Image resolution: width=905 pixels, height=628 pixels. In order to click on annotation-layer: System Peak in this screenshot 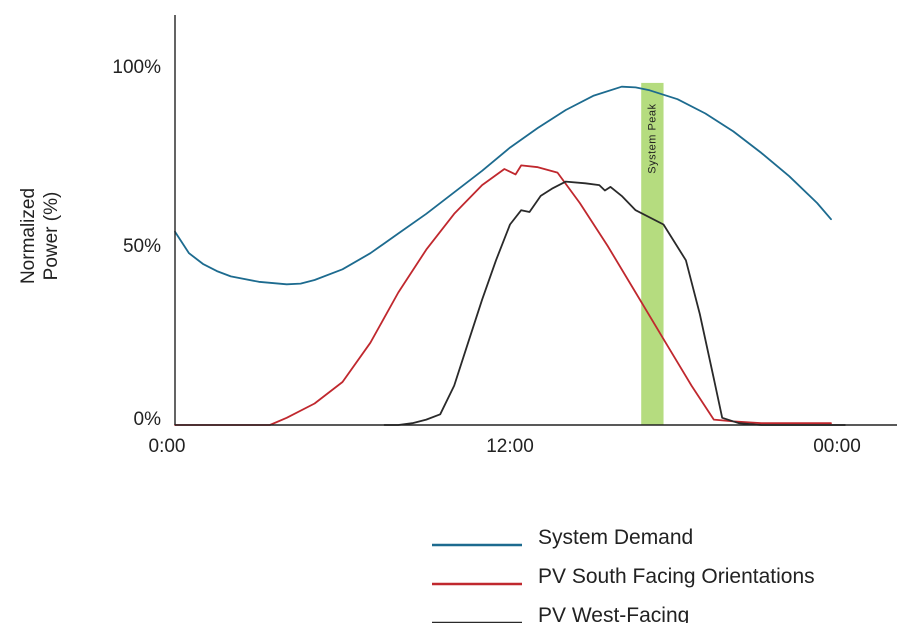, I will do `click(652, 254)`.